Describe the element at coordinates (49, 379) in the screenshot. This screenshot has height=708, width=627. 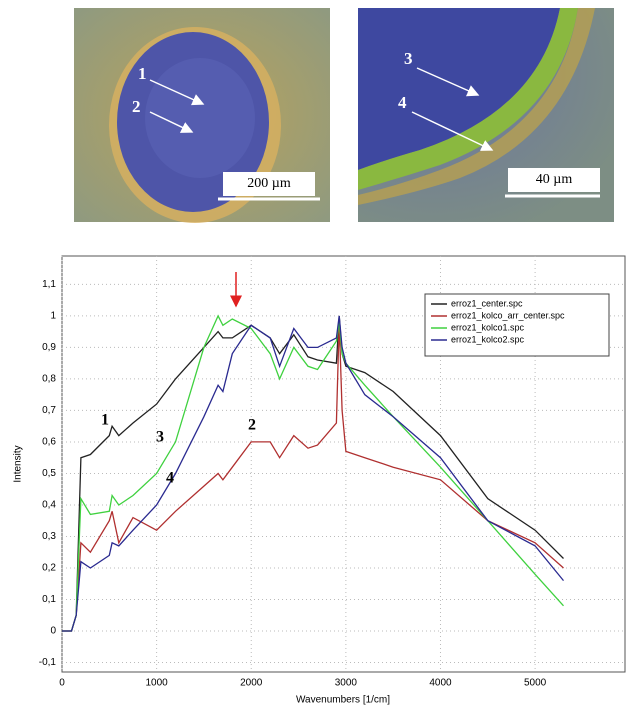
I see `y-tick-label: 0,8` at that location.